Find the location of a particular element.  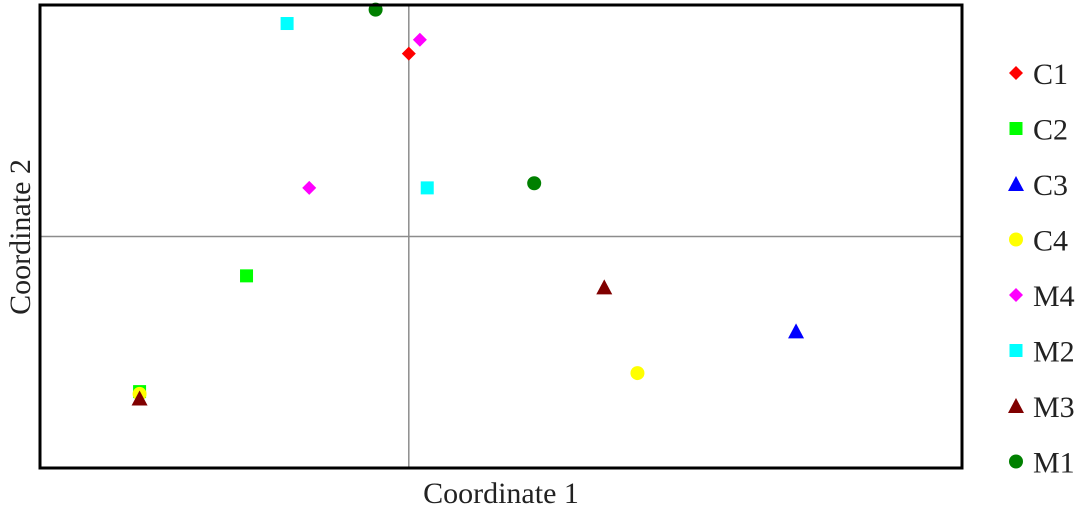

legend-label-c3: C3 is located at coordinates (1050, 185).